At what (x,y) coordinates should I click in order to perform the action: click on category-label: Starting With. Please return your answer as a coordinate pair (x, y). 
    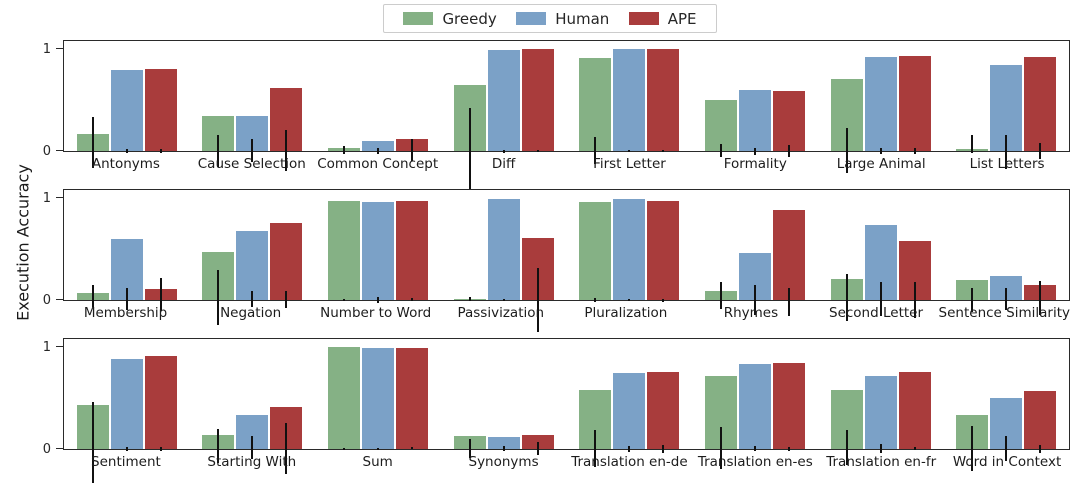
    Looking at the image, I should click on (252, 462).